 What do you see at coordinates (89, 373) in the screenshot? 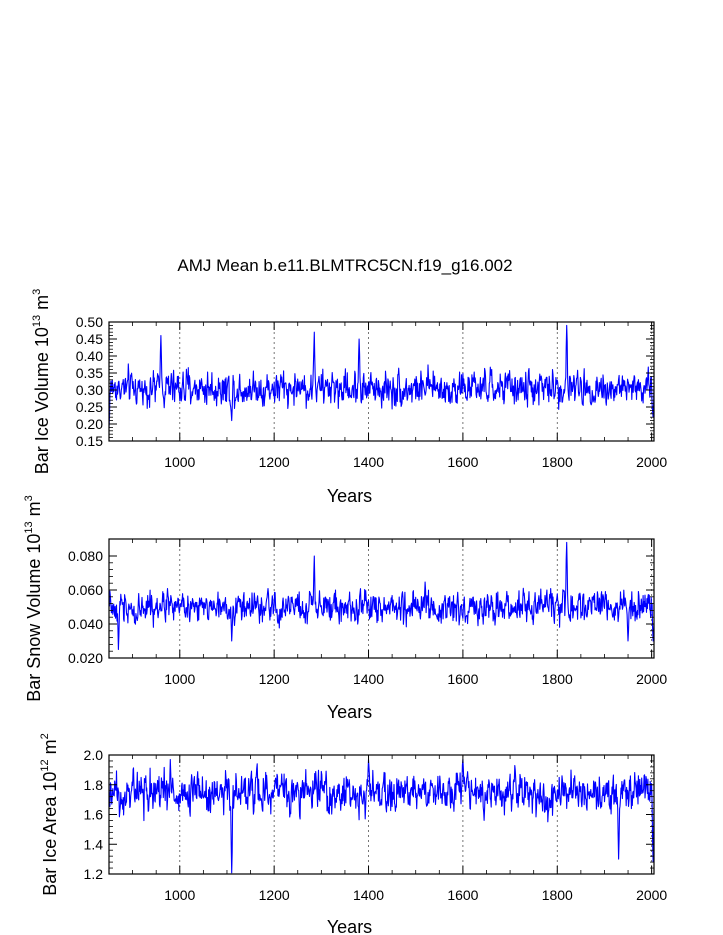
I see `y-tick-label: 0.35` at bounding box center [89, 373].